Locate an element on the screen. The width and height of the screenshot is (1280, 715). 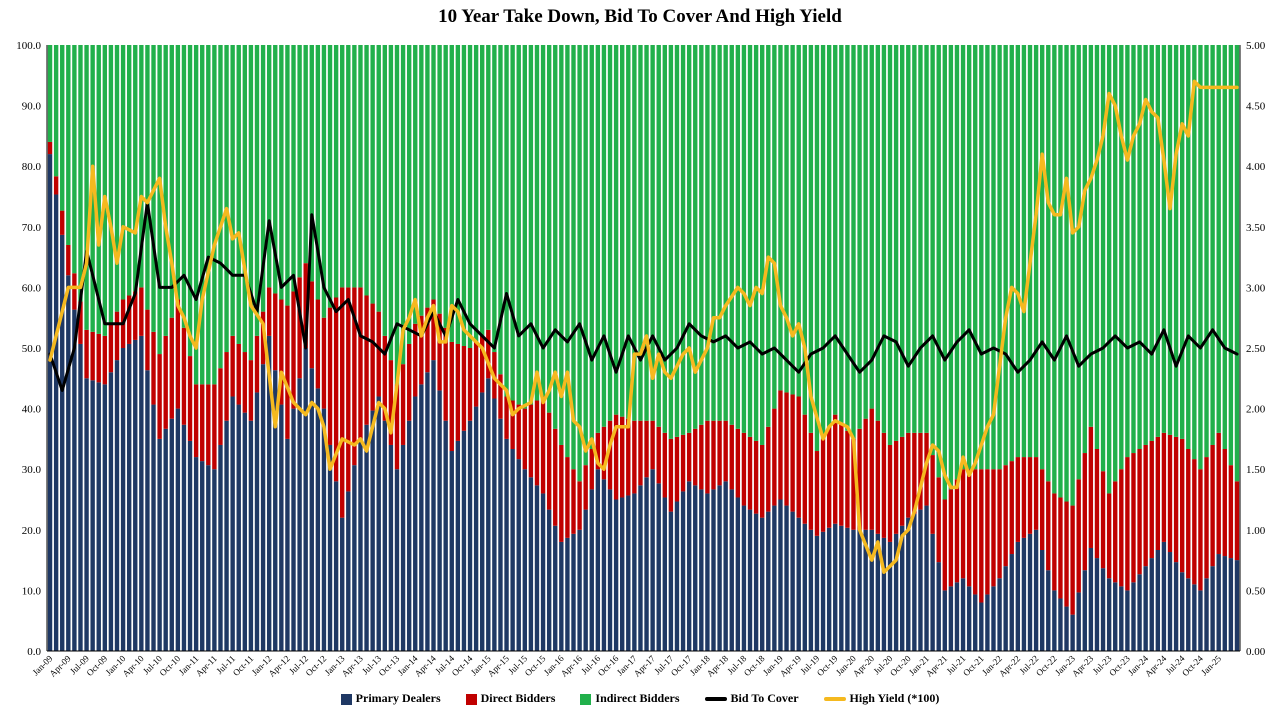
legend-line-bid-to-cover is located at coordinates (715, 699).